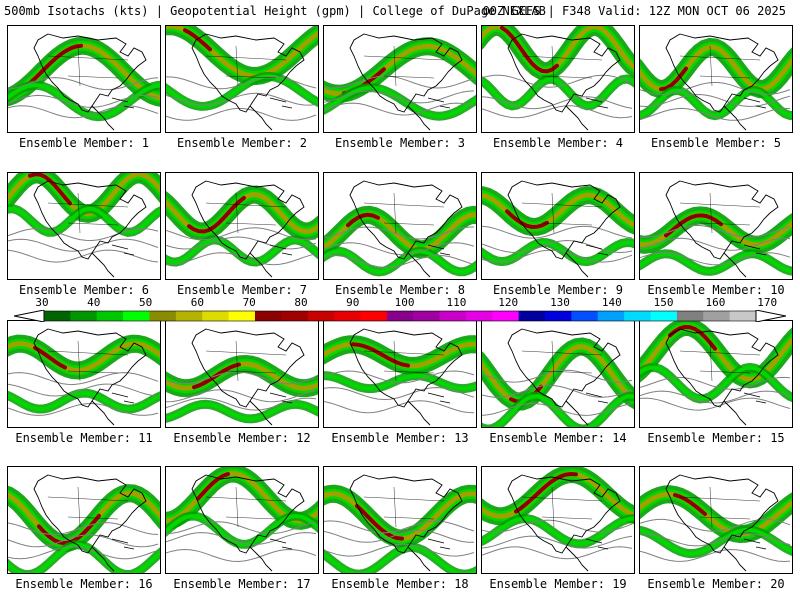  Describe the element at coordinates (303, 143) in the screenshot. I see `member-number: 2` at that location.